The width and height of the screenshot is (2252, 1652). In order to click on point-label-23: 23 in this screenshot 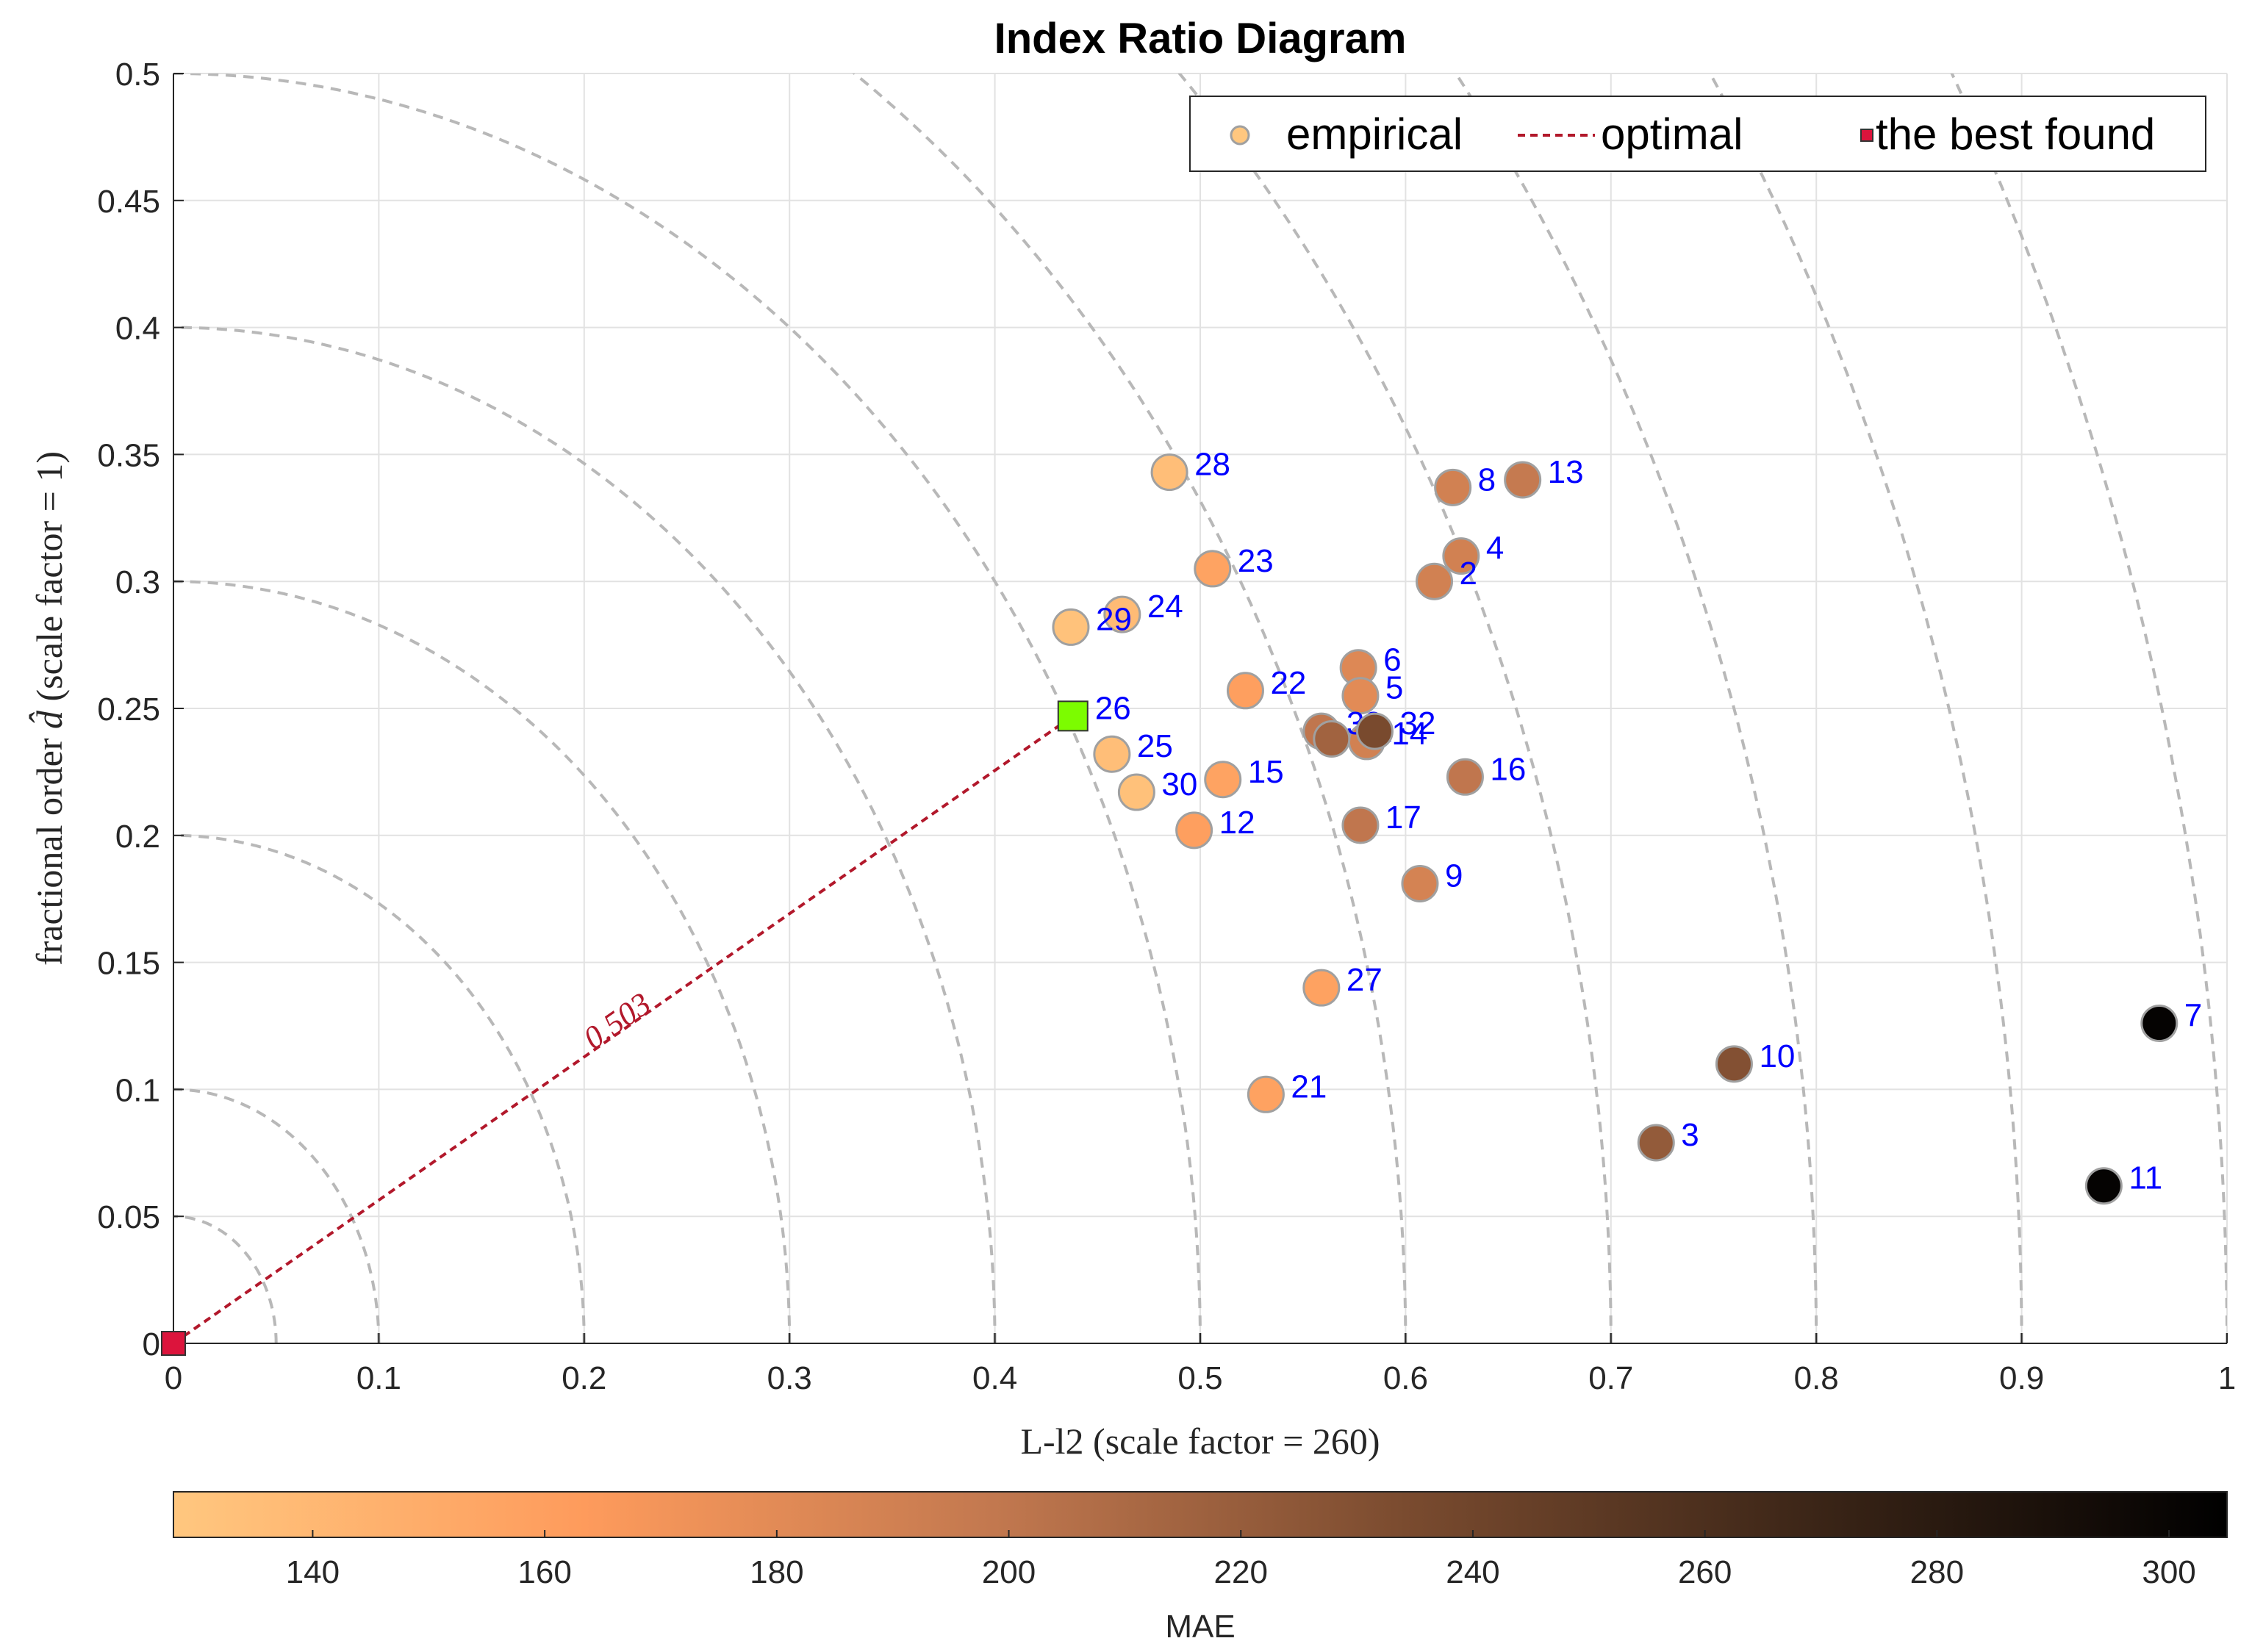, I will do `click(1256, 561)`.